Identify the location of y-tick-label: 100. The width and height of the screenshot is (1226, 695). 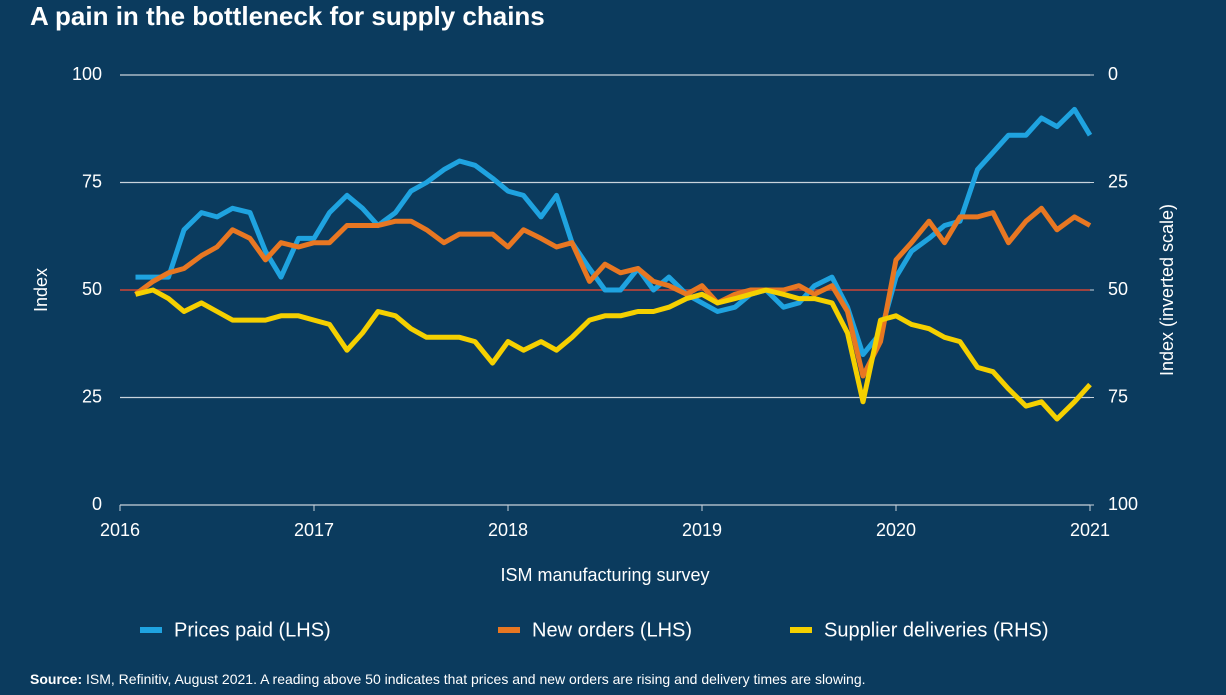
(87, 74).